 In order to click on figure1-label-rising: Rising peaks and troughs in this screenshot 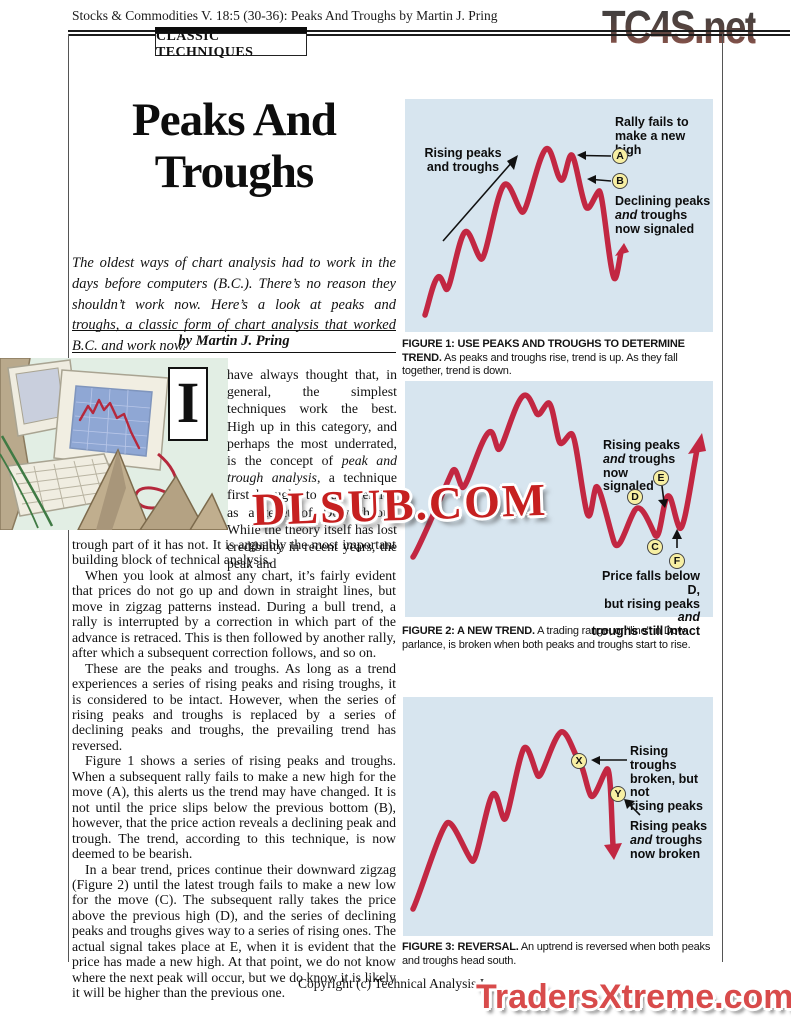, I will do `click(463, 160)`.